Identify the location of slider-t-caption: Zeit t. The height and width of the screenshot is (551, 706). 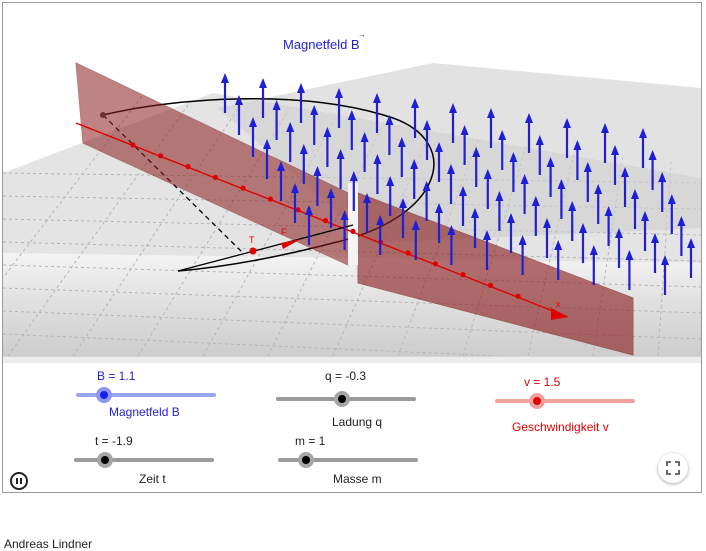
(152, 479).